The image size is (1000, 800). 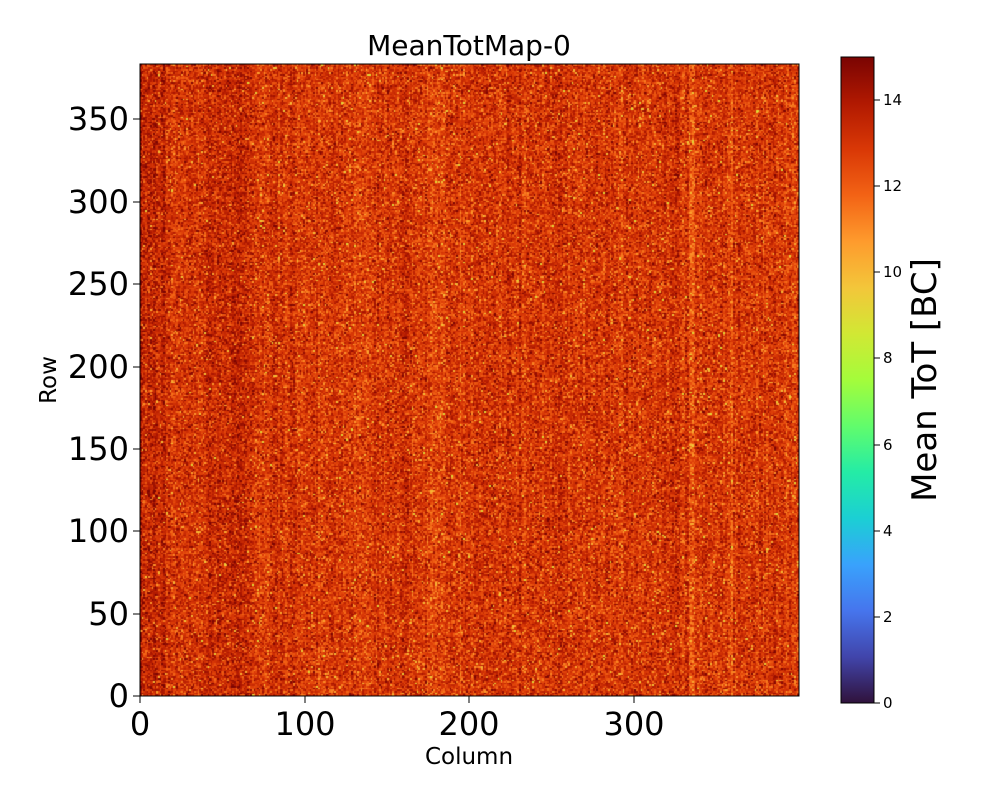 I want to click on x-tick-200: 200, so click(x=469, y=719).